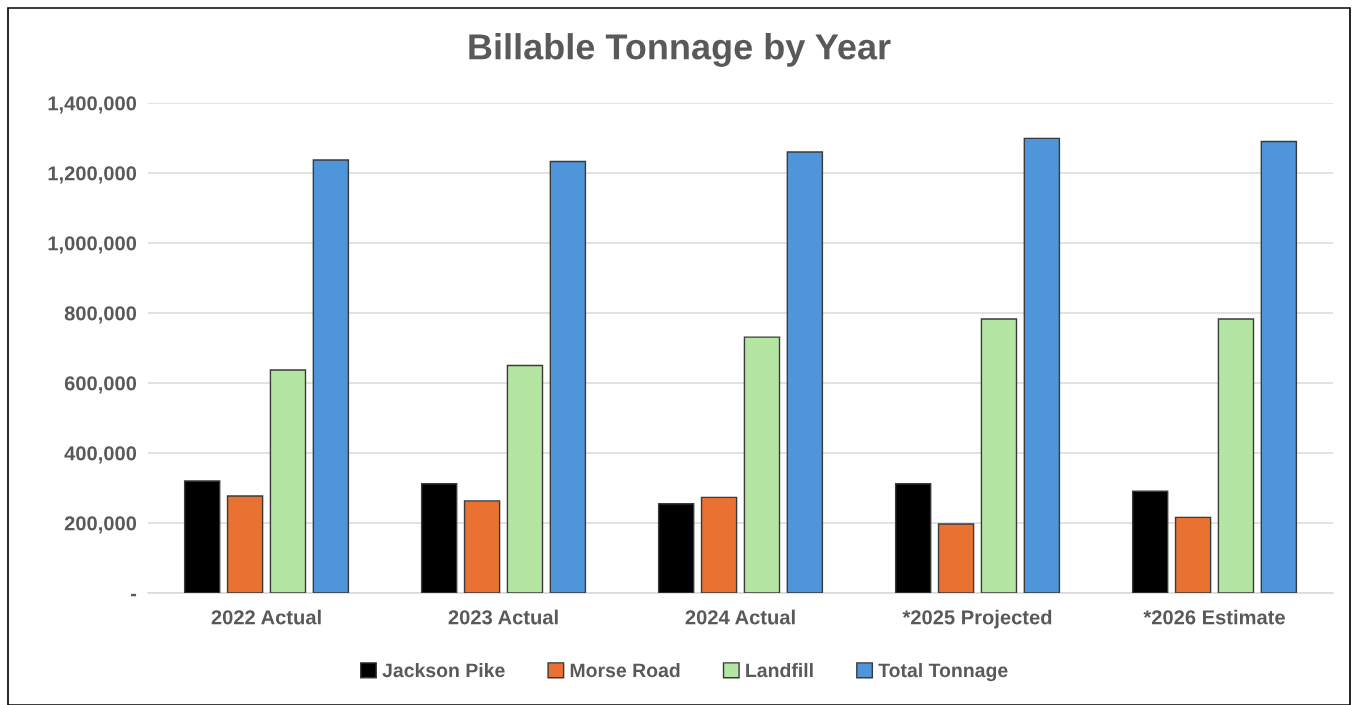  Describe the element at coordinates (779, 670) in the screenshot. I see `legend-label: Landfill` at that location.